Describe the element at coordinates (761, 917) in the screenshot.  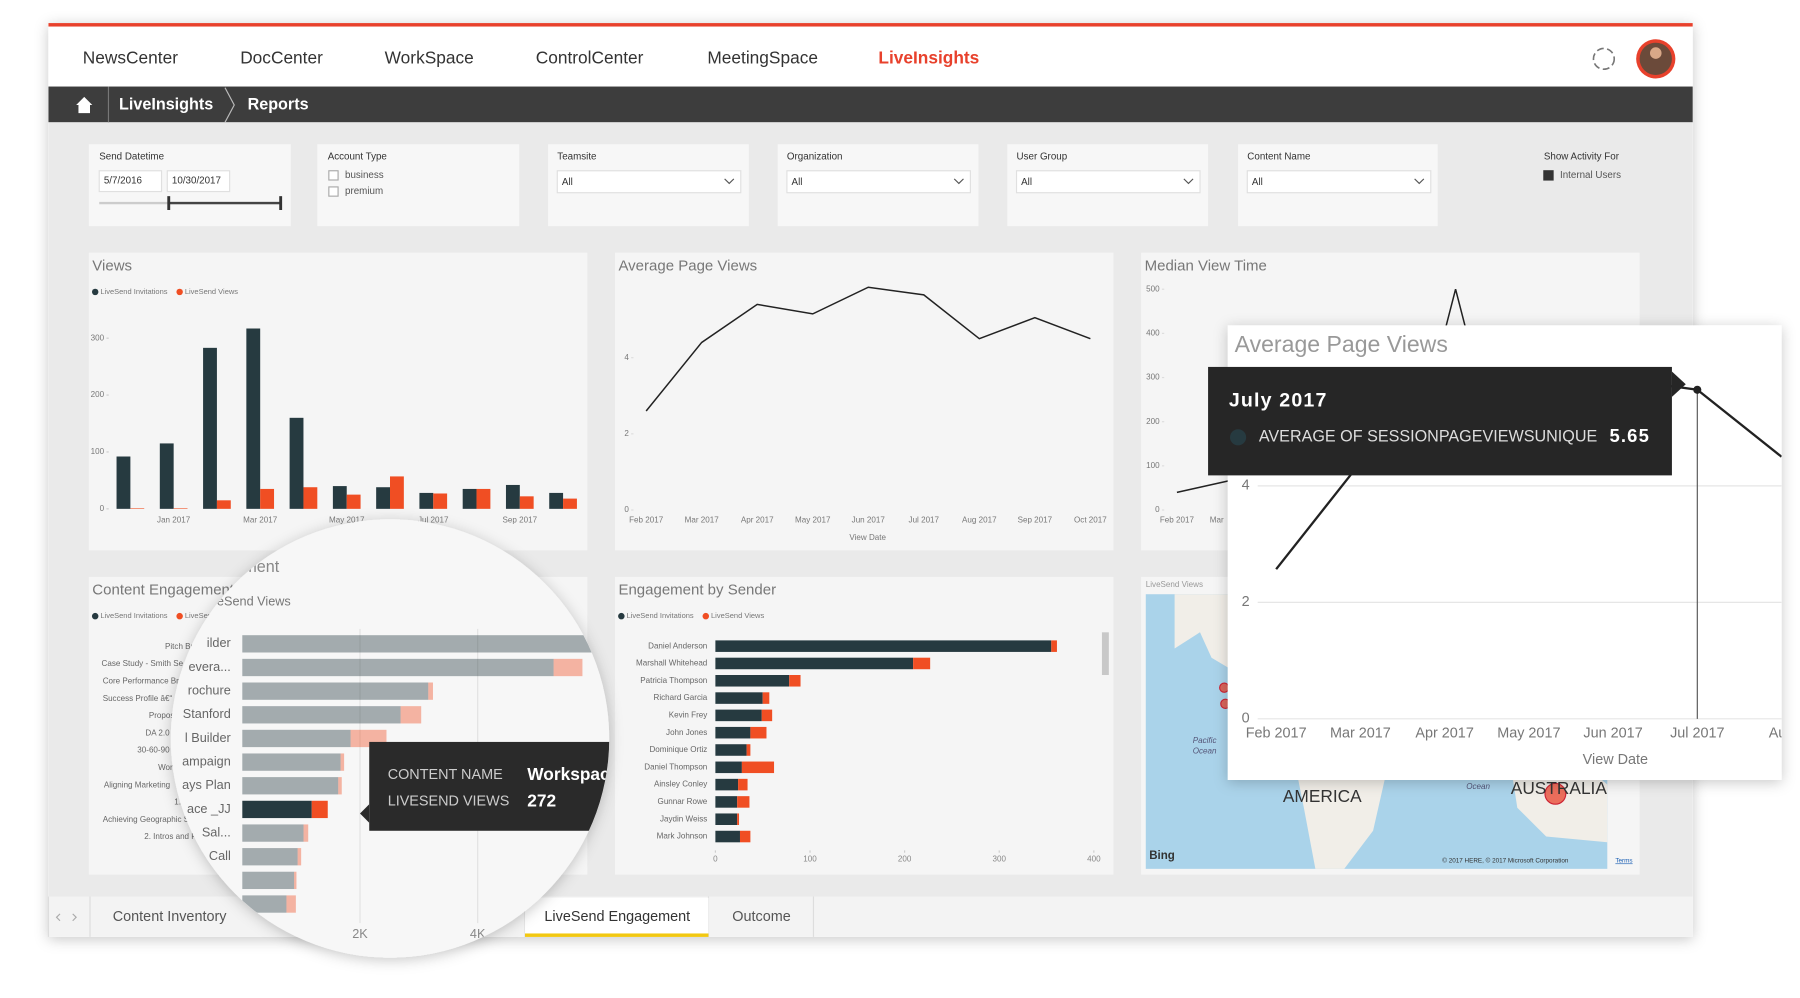
I see `tab: Outcome` at that location.